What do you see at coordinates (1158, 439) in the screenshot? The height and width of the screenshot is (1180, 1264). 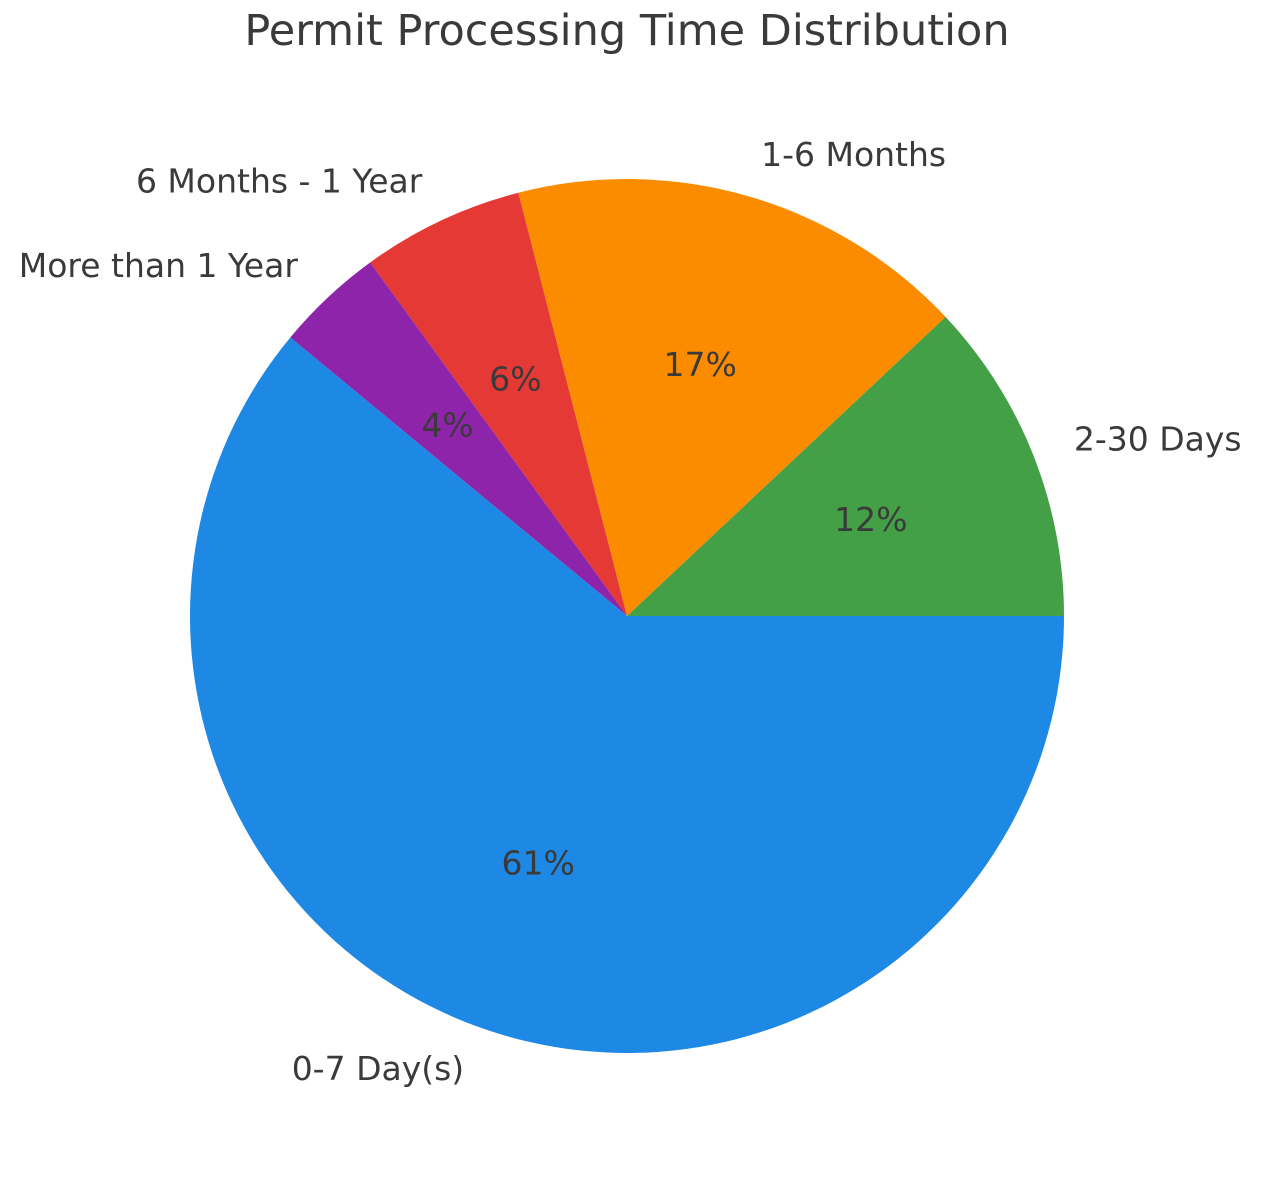 I see `slice-category-label-2-30-days: 2-30 Days` at bounding box center [1158, 439].